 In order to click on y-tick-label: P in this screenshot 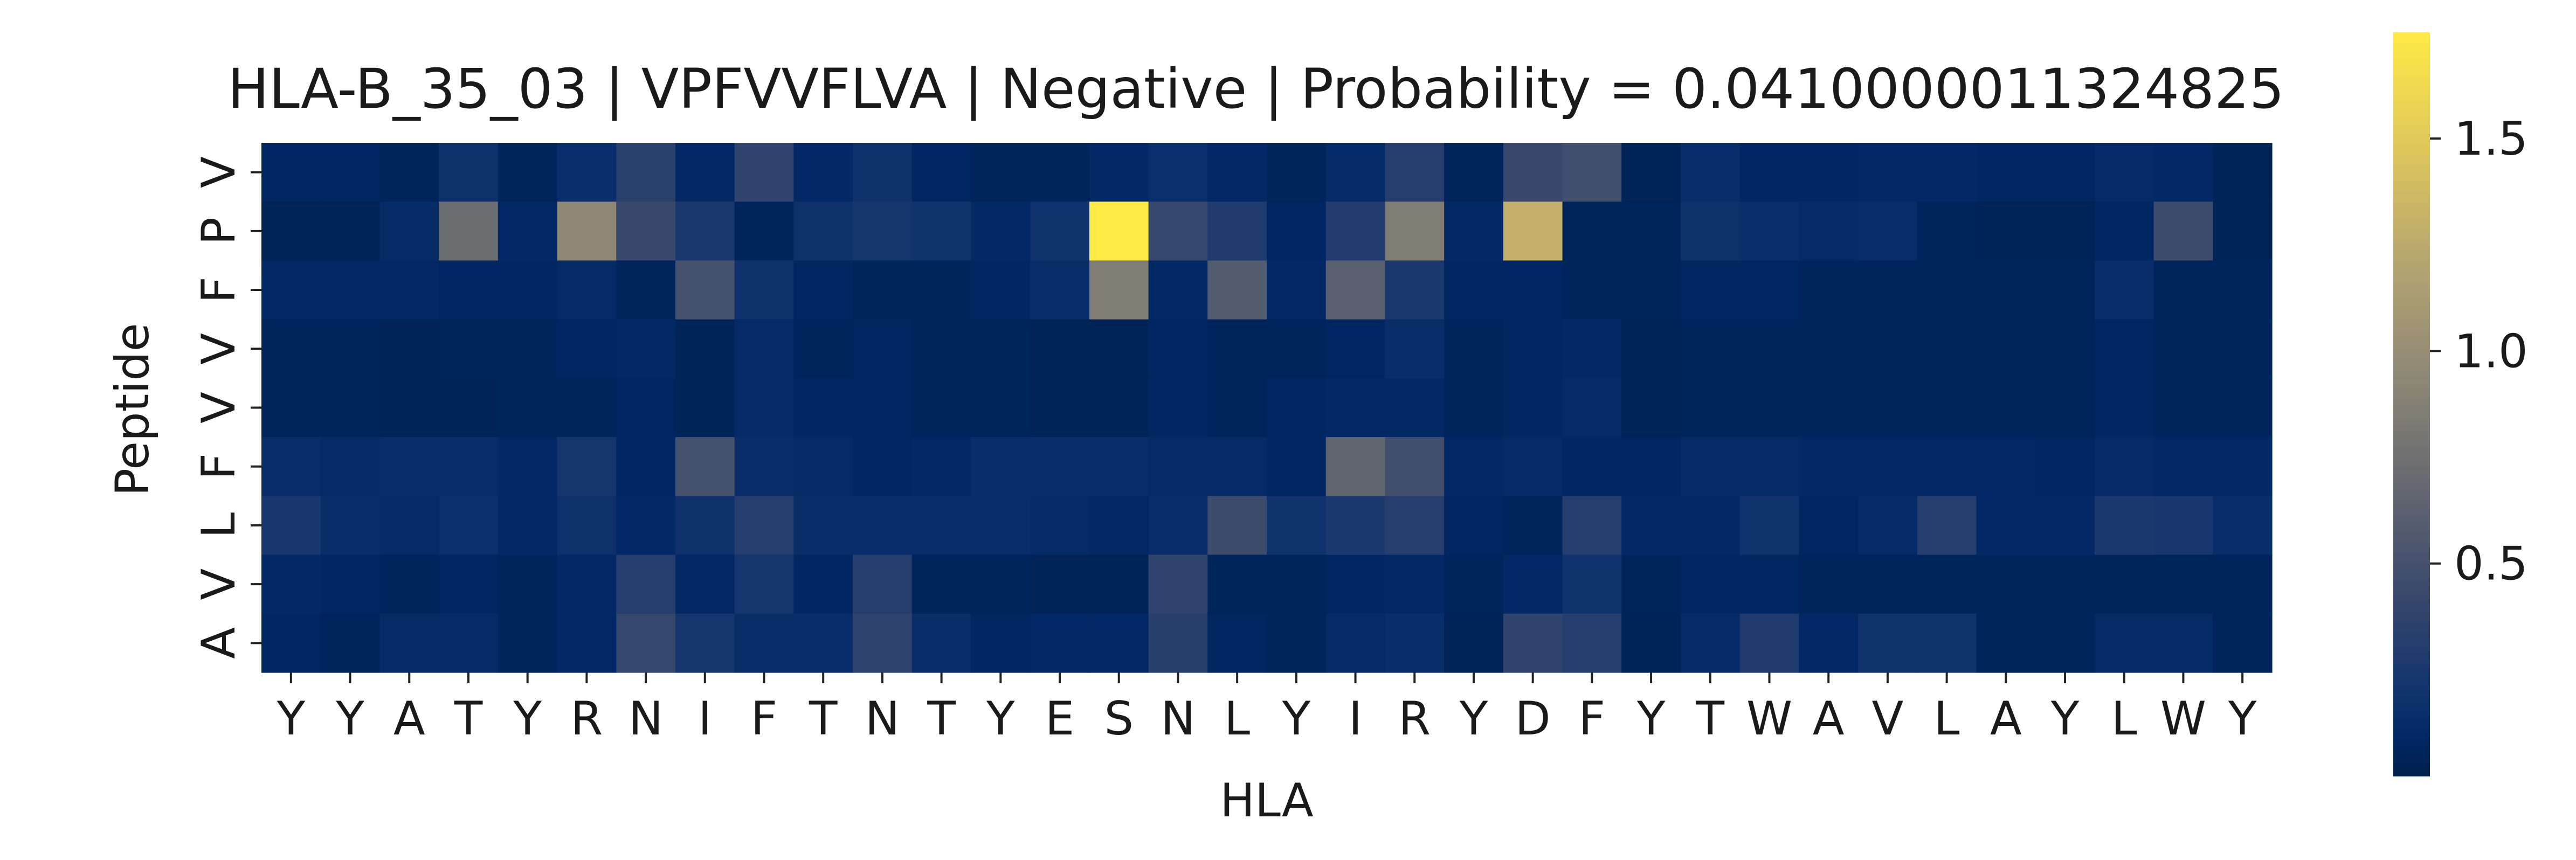, I will do `click(219, 231)`.